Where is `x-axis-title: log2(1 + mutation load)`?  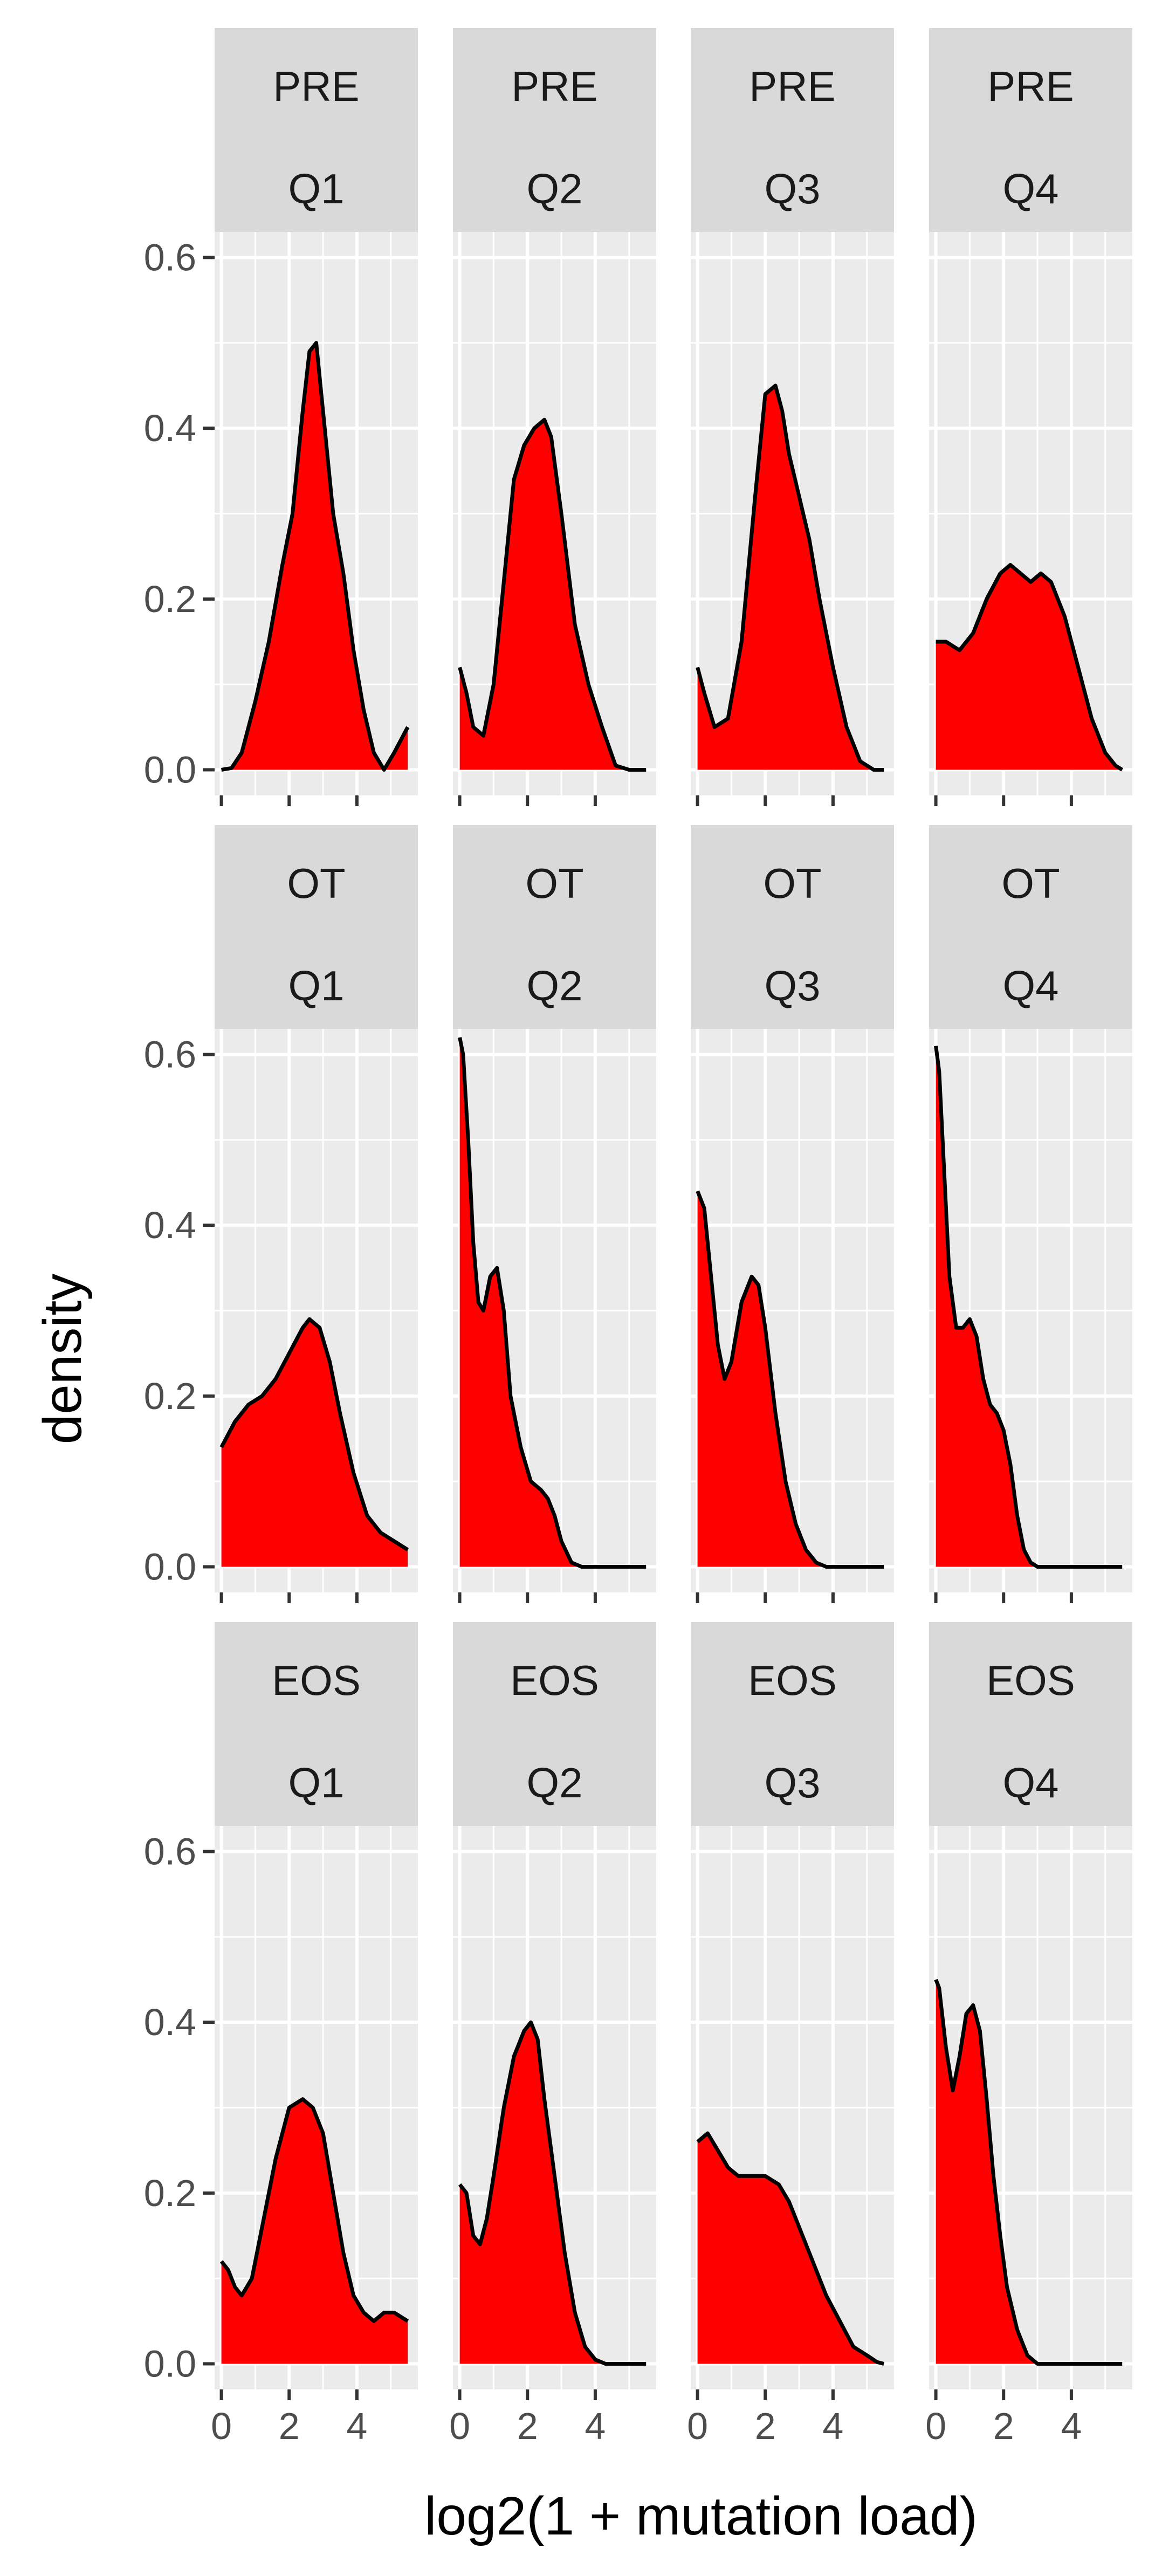 x-axis-title: log2(1 + mutation load) is located at coordinates (701, 2516).